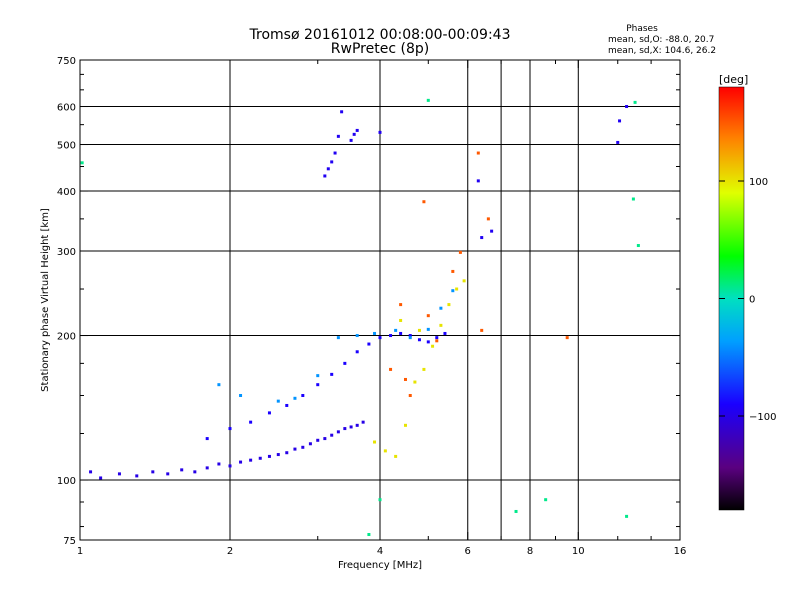 This screenshot has height=600, width=800. What do you see at coordinates (230, 551) in the screenshot?
I see `x-tick-label: 2` at bounding box center [230, 551].